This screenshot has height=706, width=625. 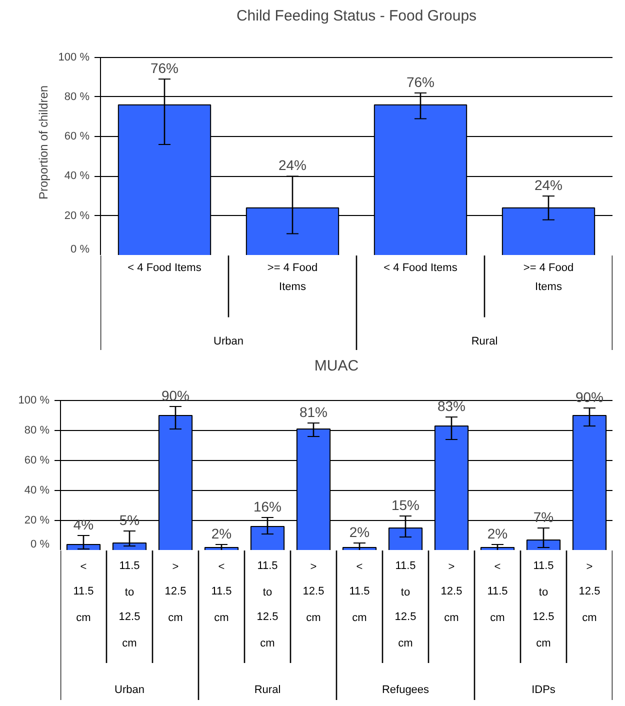 What do you see at coordinates (544, 690) in the screenshot?
I see `text: IDPs` at bounding box center [544, 690].